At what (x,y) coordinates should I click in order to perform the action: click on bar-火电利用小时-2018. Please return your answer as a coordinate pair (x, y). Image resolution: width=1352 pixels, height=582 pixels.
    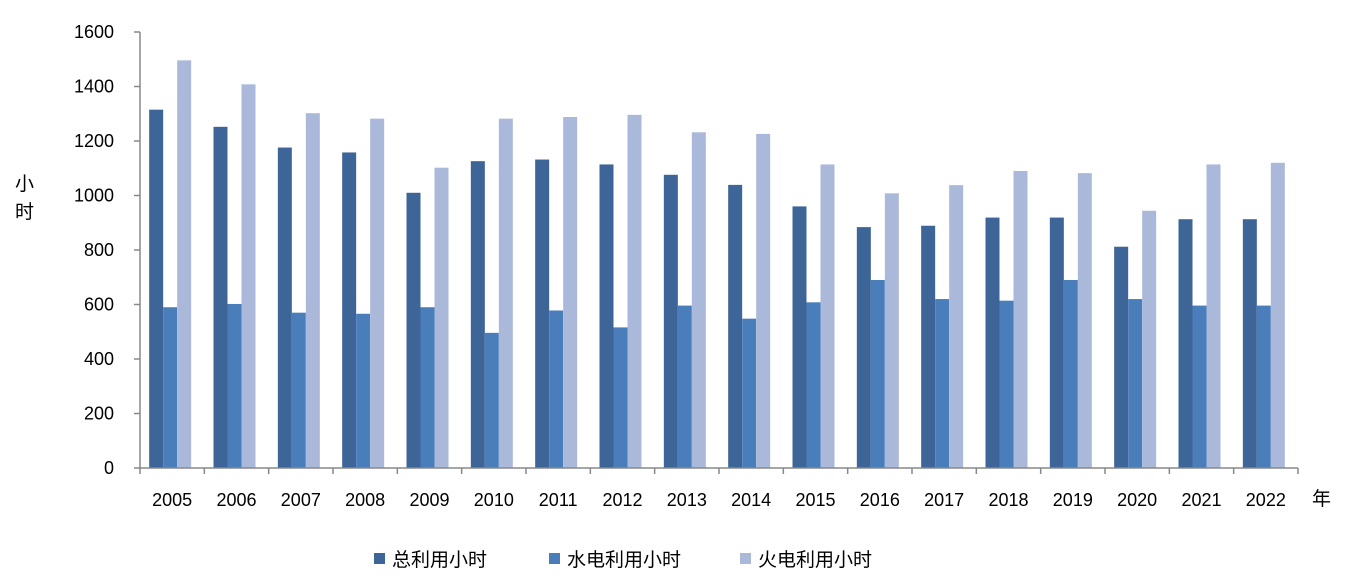
    Looking at the image, I should click on (1020, 319).